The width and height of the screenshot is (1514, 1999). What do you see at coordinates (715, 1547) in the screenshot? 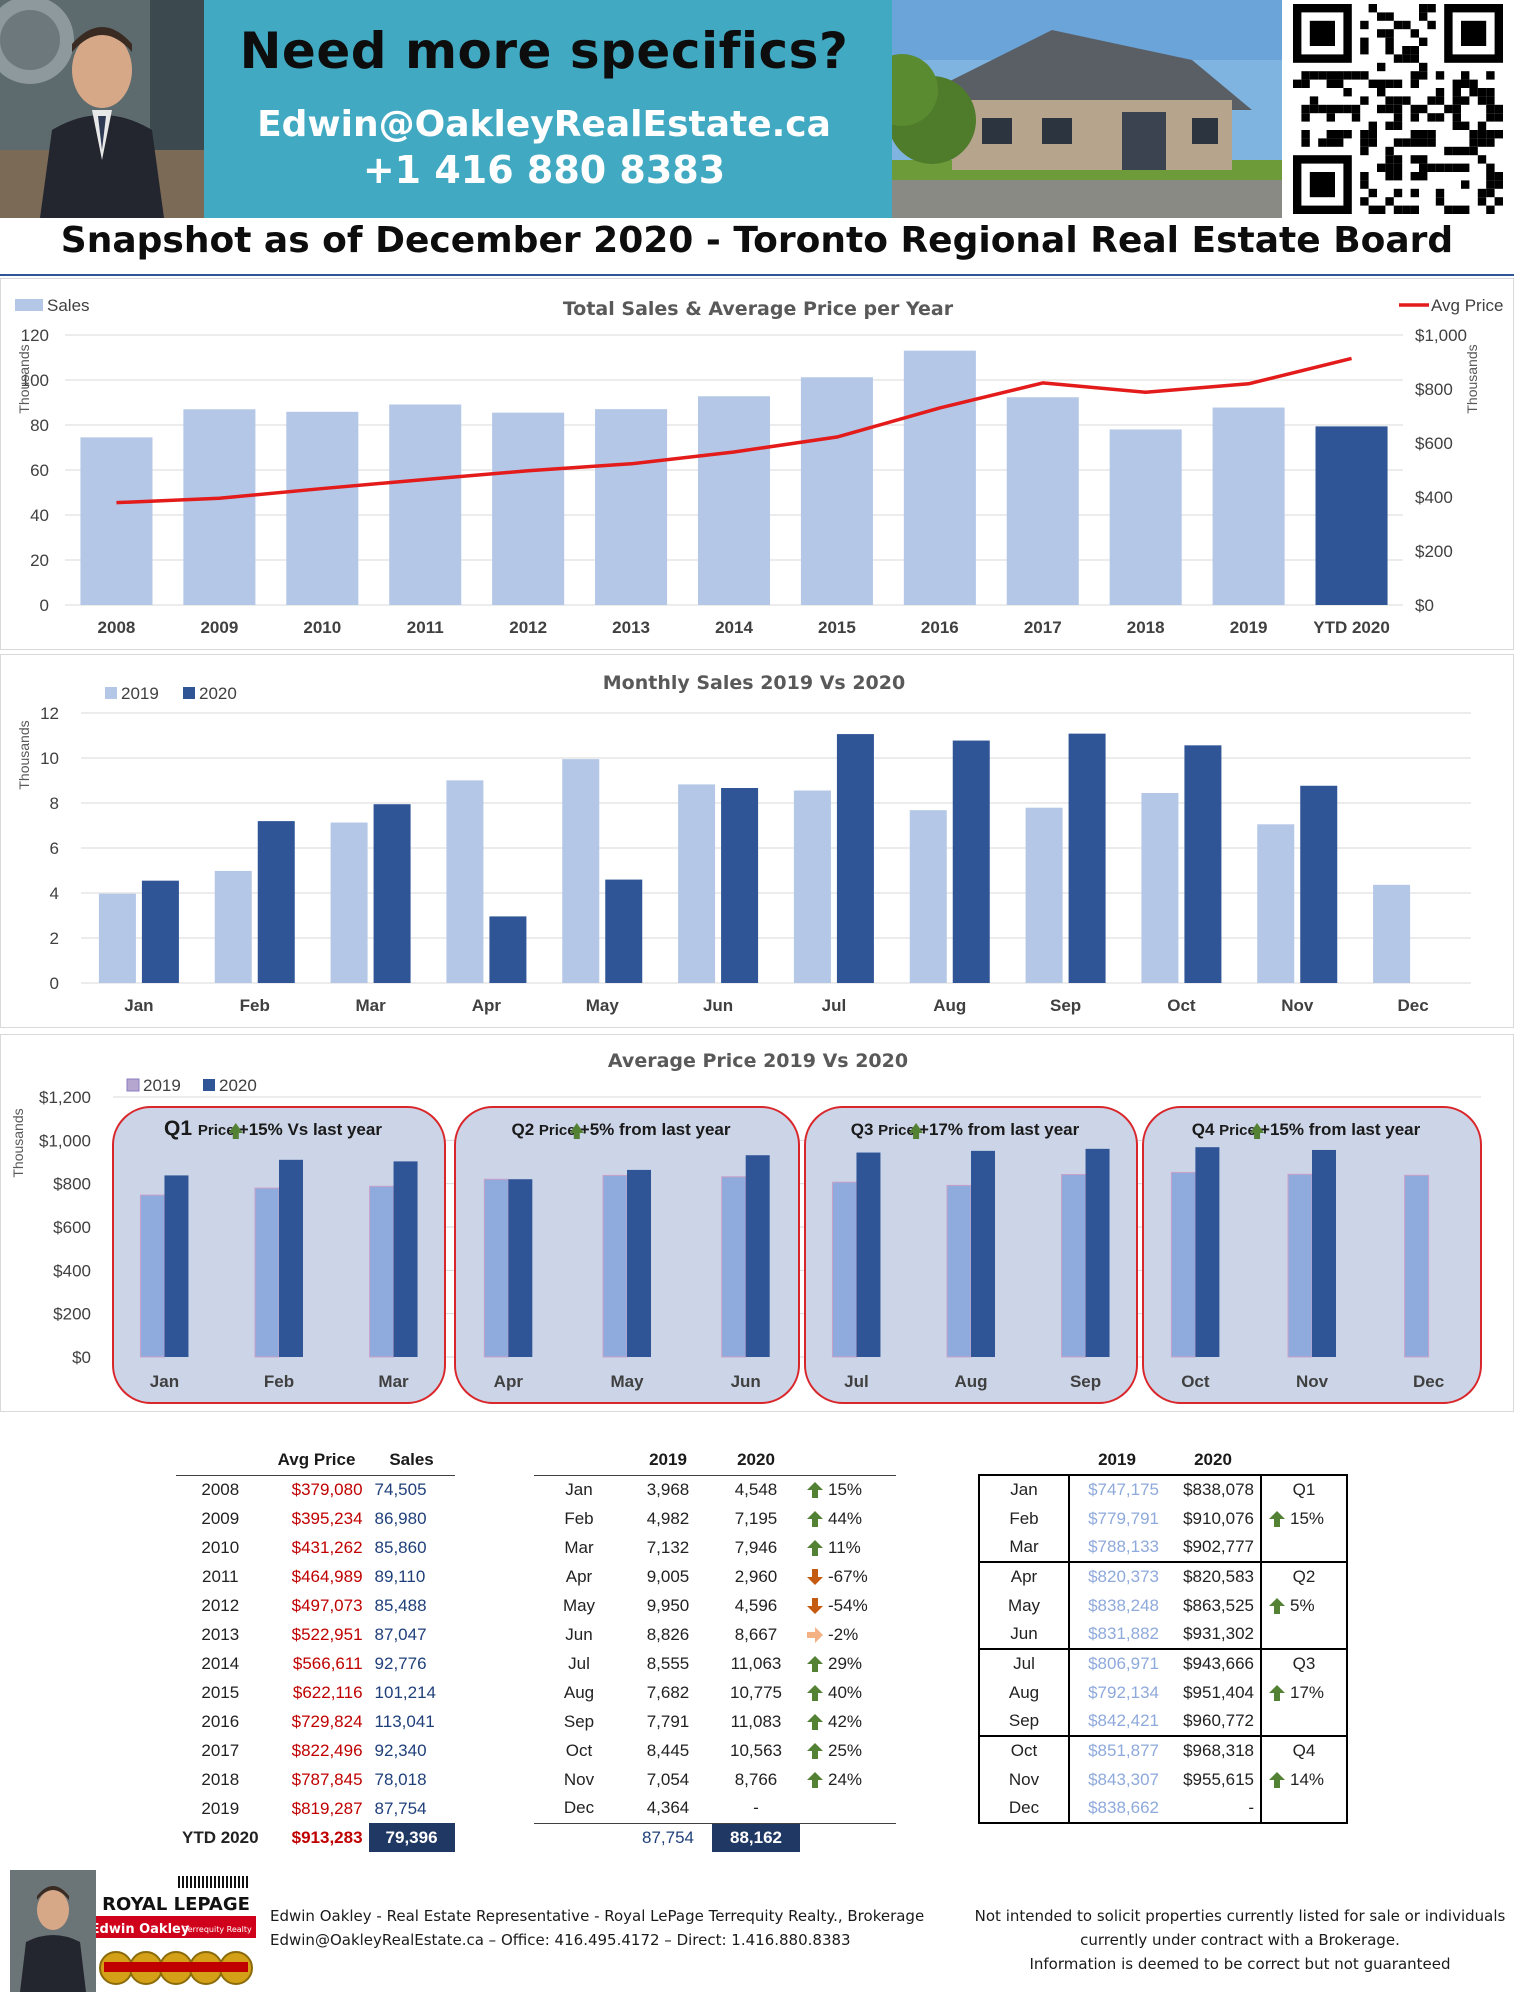
I see `table-row: Mar 7,132 7,946 11%` at bounding box center [715, 1547].